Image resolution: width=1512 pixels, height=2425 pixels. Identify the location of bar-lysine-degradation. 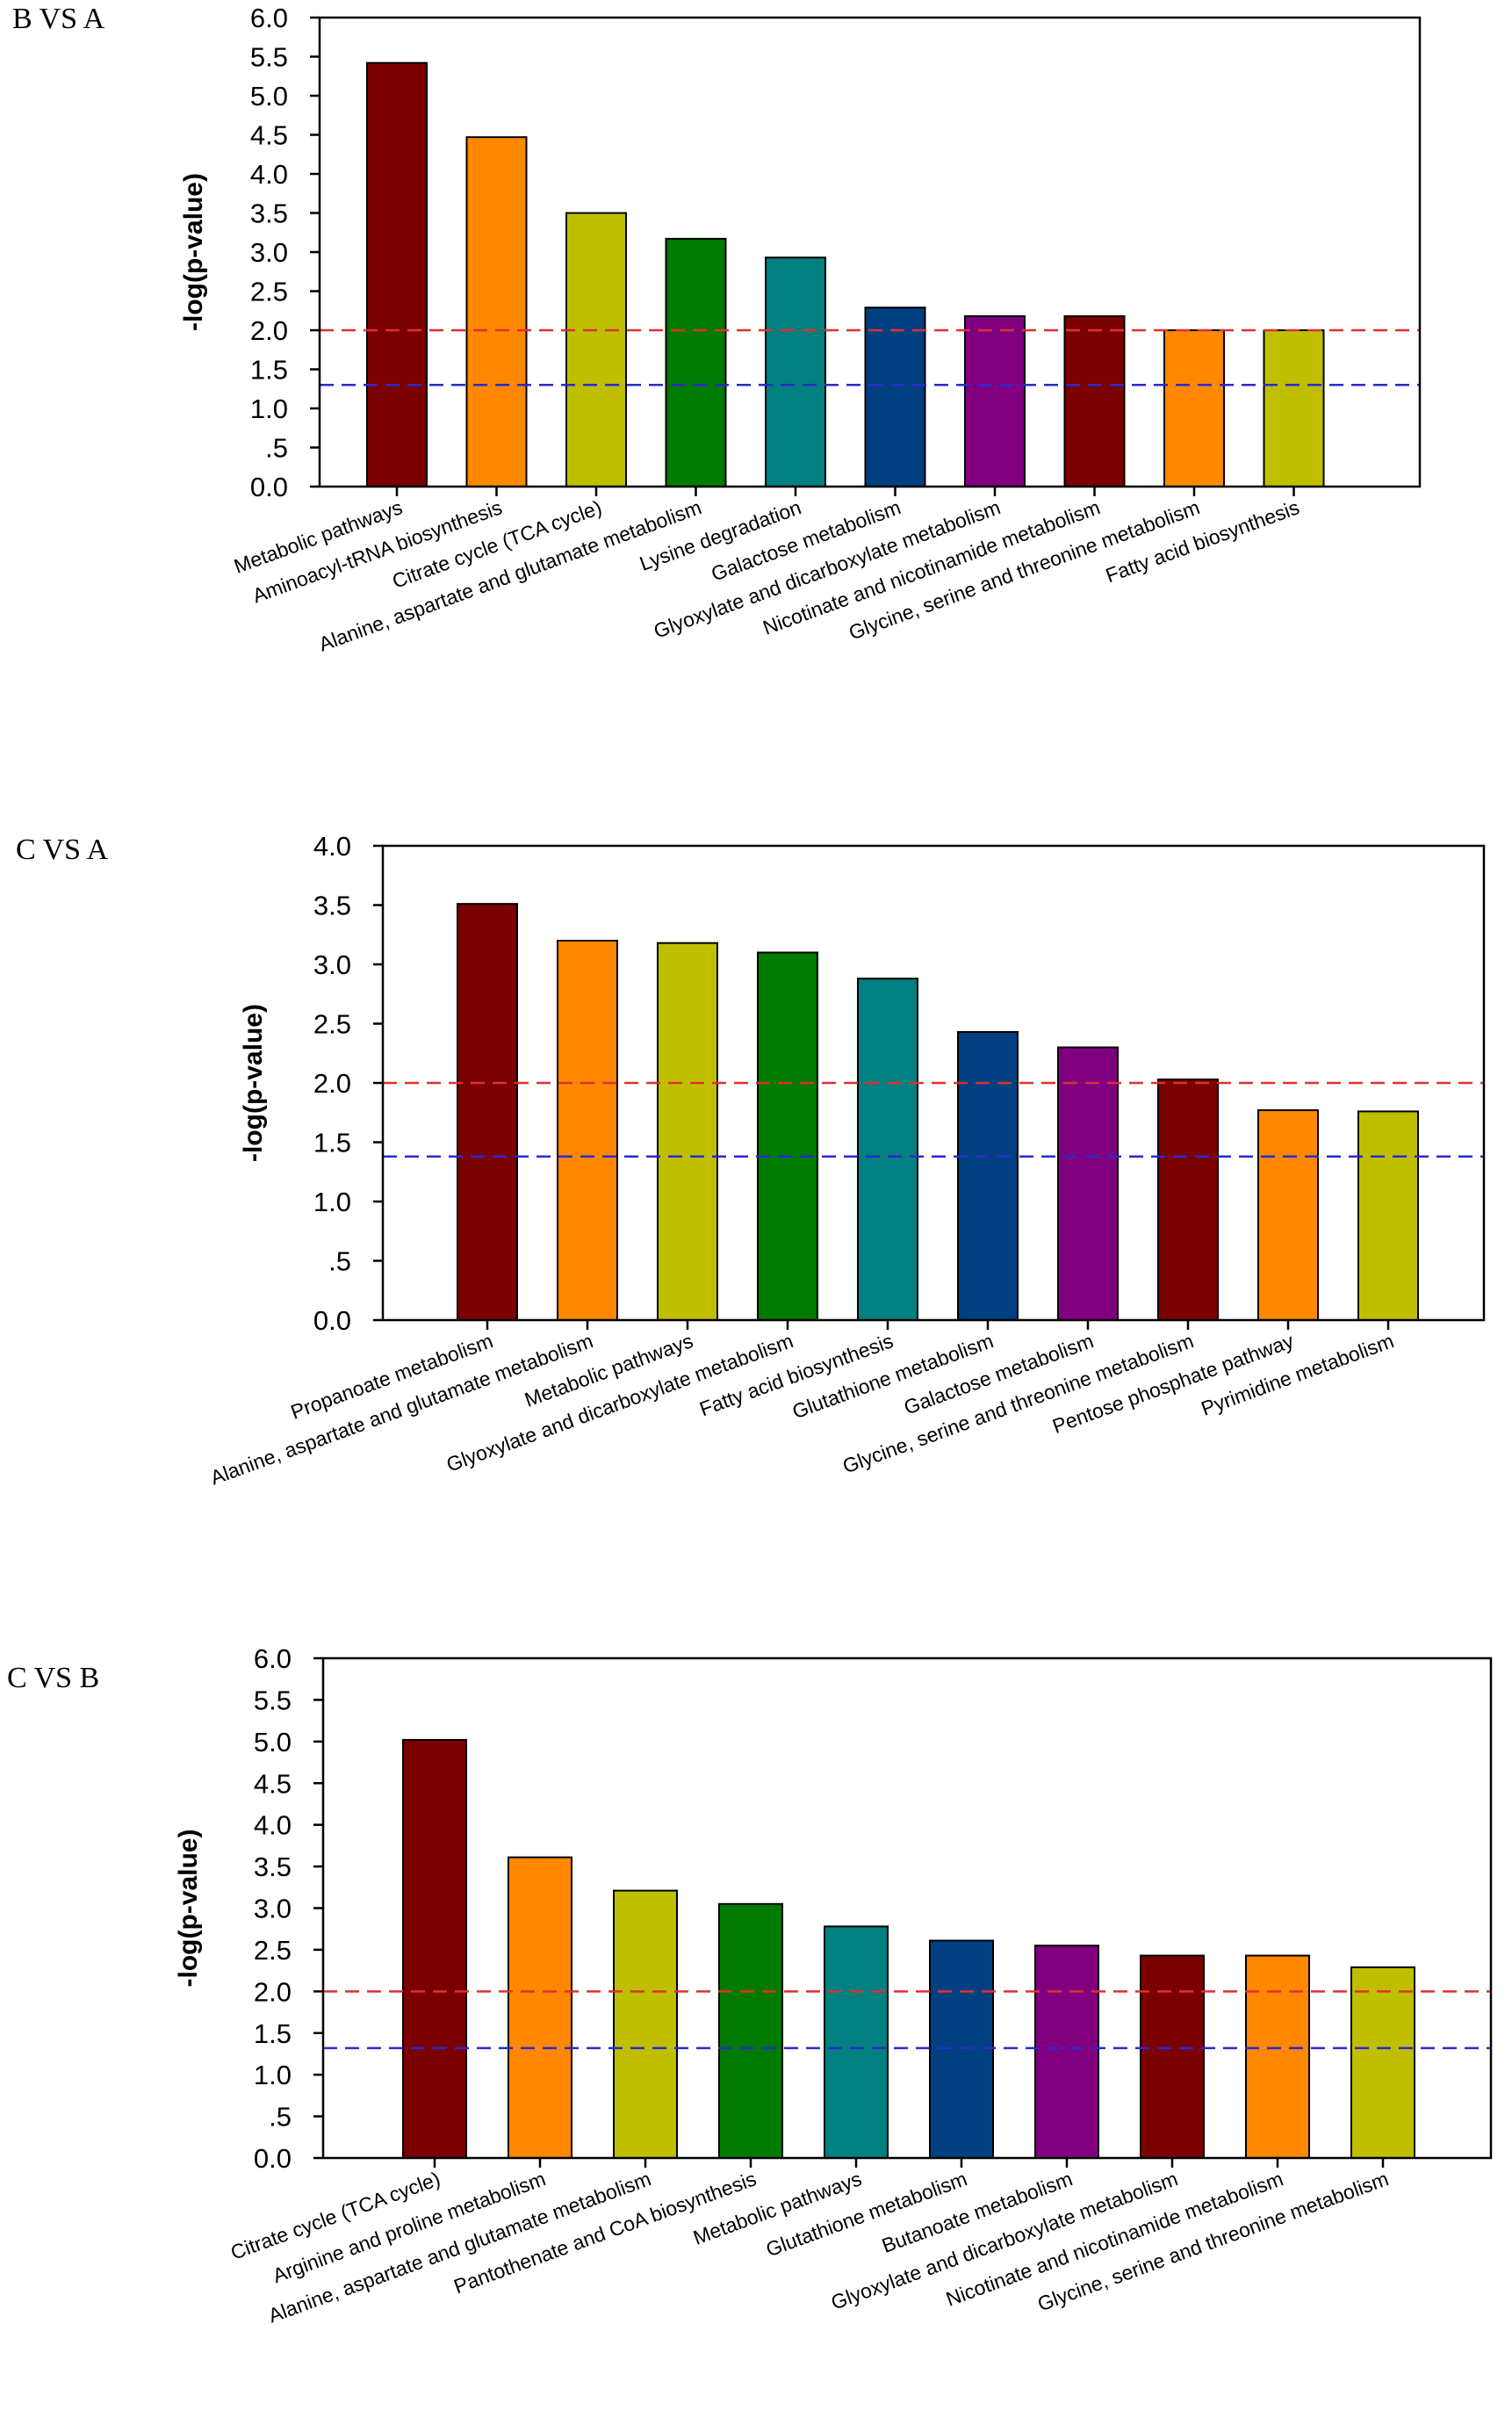
(795, 371).